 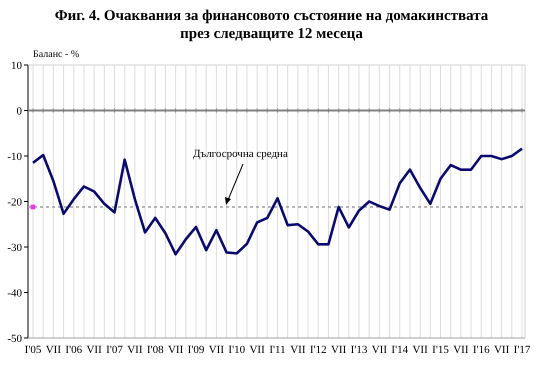 What do you see at coordinates (14, 202) in the screenshot?
I see `y-tick-label: -20` at bounding box center [14, 202].